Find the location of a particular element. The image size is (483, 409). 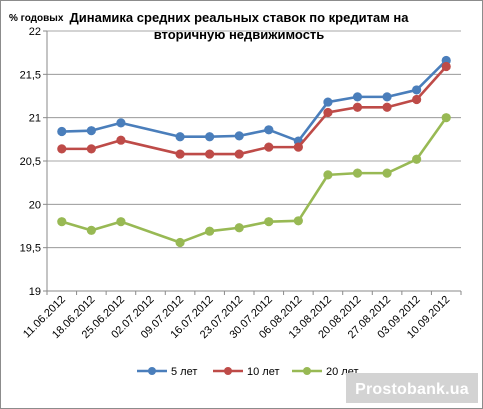

legend-label: 10 лет is located at coordinates (263, 372).